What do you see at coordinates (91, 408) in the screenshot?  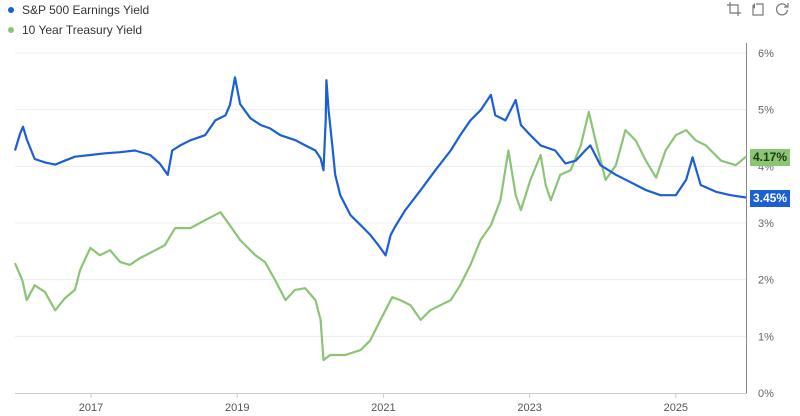 I see `x-tick-label: 2017` at bounding box center [91, 408].